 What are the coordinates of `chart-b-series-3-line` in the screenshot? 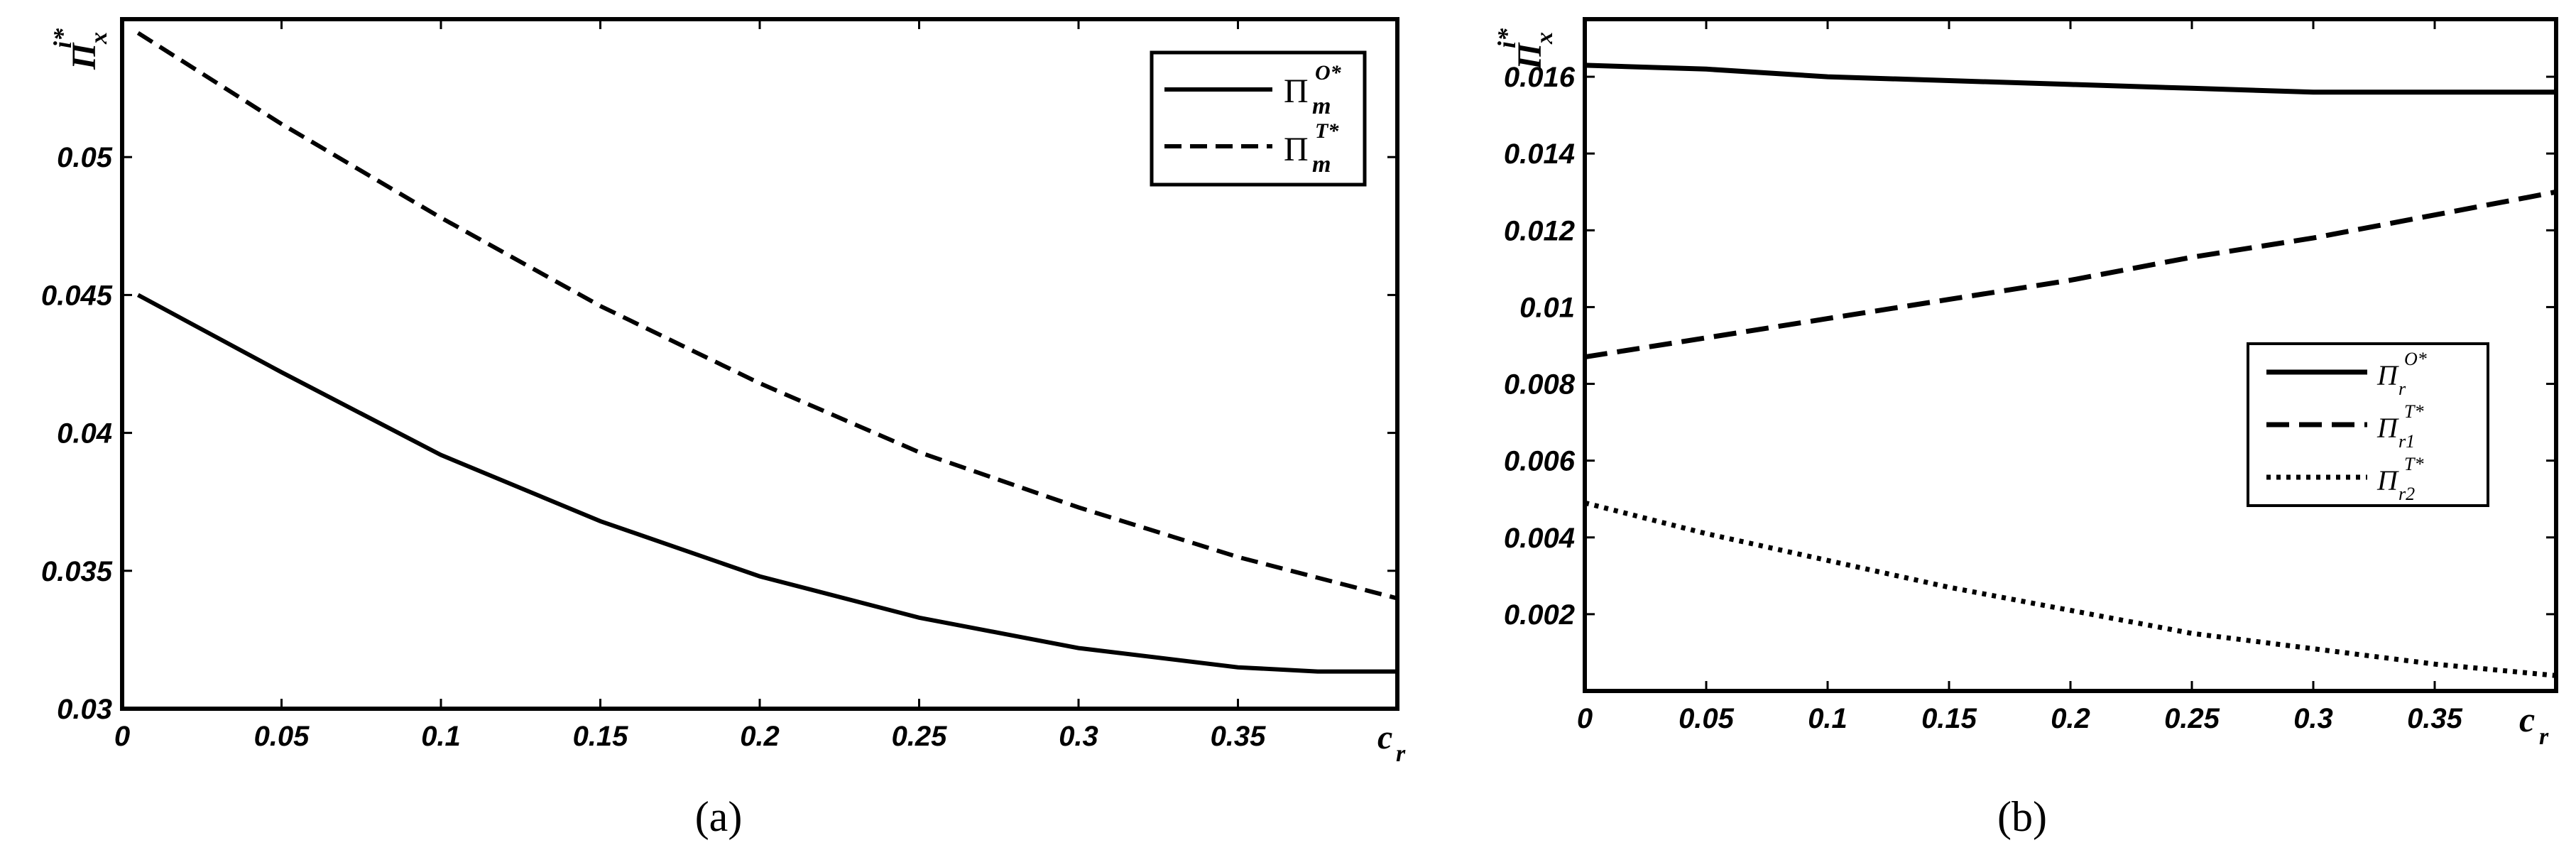 It's located at (2070, 589).